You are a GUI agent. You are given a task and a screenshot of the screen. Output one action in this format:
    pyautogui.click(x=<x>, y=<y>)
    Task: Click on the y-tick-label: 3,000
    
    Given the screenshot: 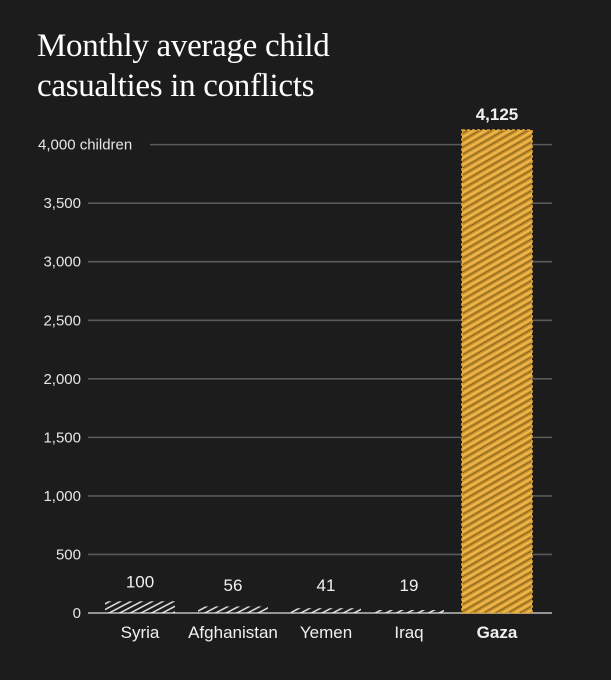 What is the action you would take?
    pyautogui.click(x=62, y=262)
    